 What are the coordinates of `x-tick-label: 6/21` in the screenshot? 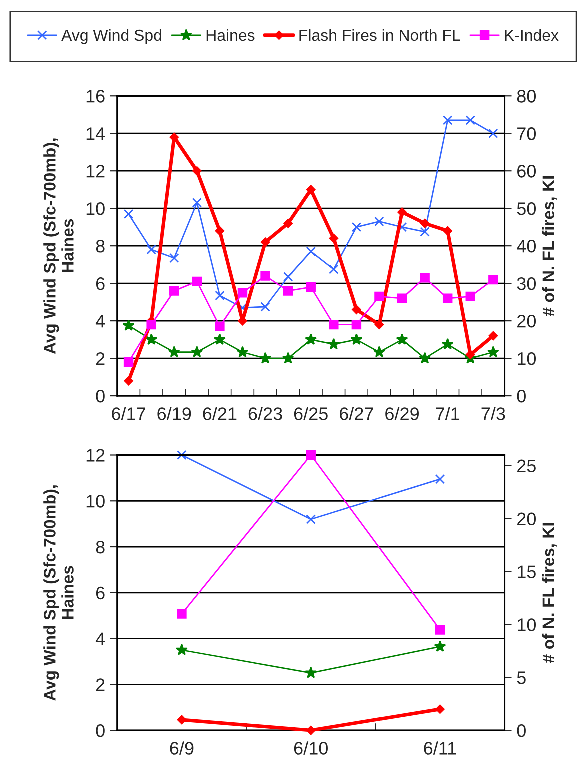 It's located at (220, 413).